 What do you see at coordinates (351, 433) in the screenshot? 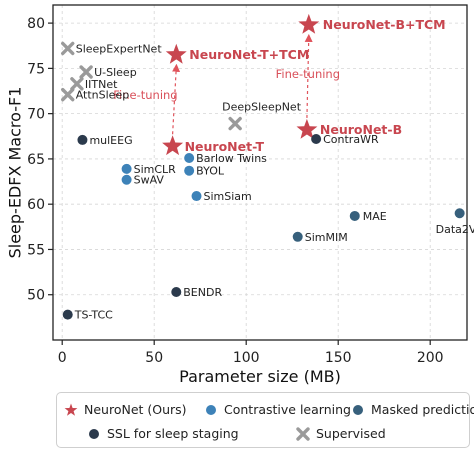
I see `legend-label-supervised: Supervised` at bounding box center [351, 433].